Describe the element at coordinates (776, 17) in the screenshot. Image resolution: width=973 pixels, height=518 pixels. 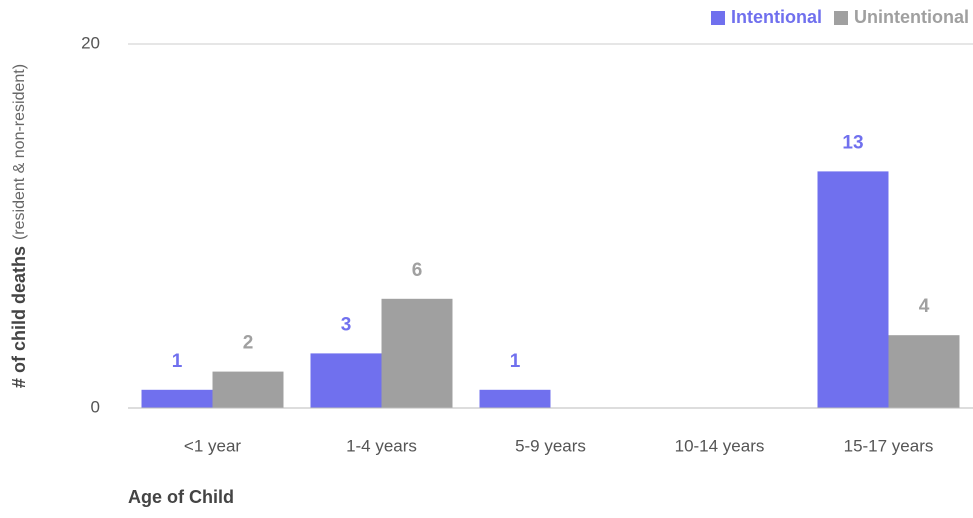
I see `legend-label: Intentional` at that location.